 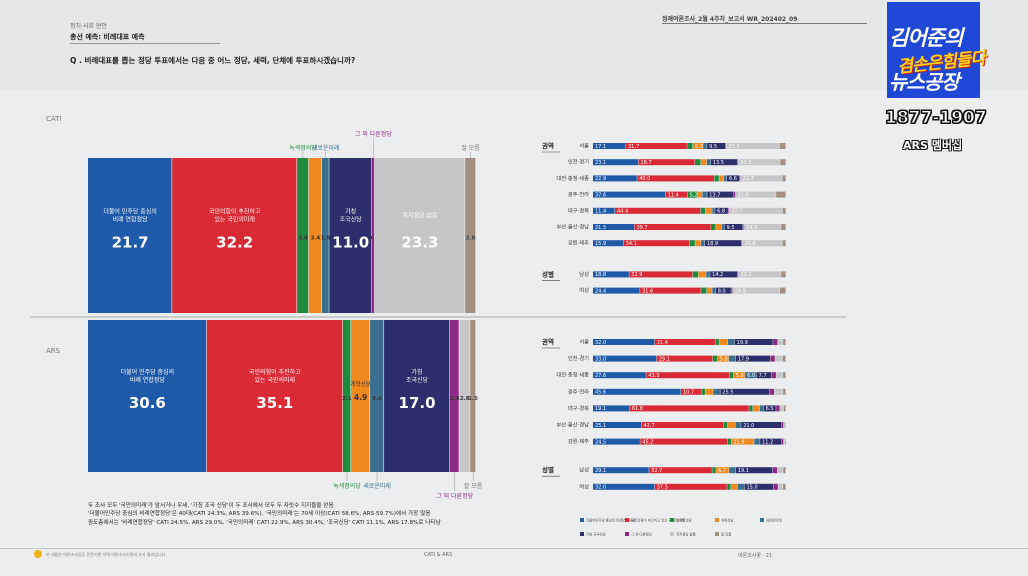 What do you see at coordinates (722, 471) in the screenshot?
I see `row-value: 6.7` at bounding box center [722, 471].